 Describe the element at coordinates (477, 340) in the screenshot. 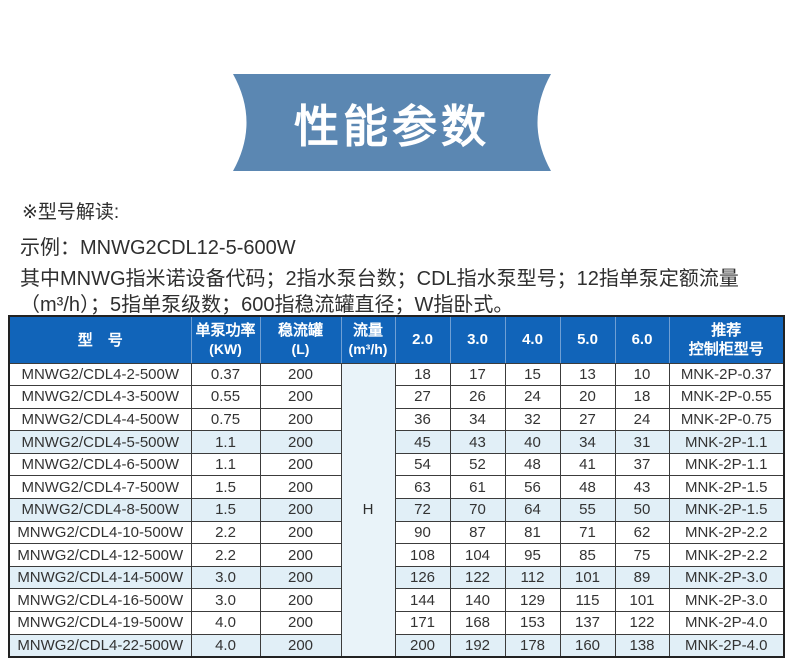

I see `col-header-flow-3: 3.0` at that location.